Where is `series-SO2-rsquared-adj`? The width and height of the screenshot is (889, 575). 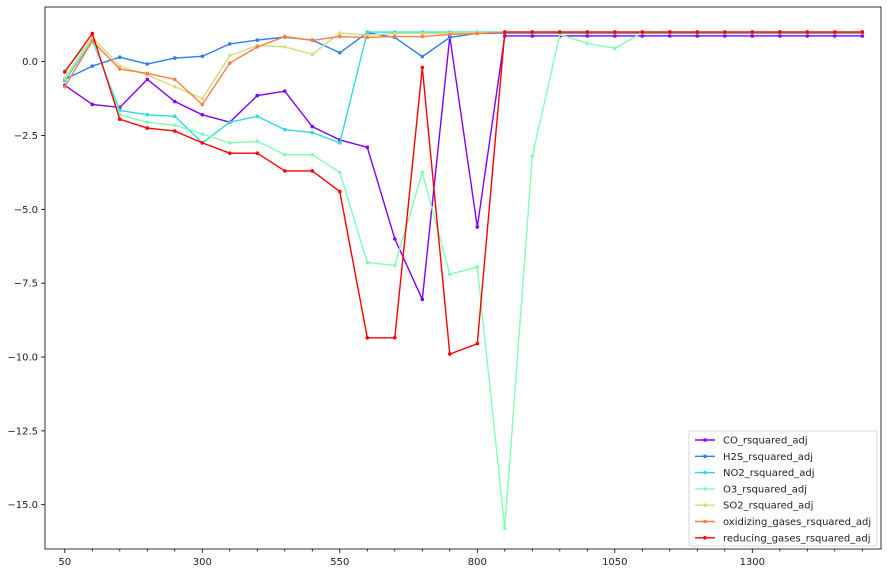 series-SO2-rsquared-adj is located at coordinates (464, 65).